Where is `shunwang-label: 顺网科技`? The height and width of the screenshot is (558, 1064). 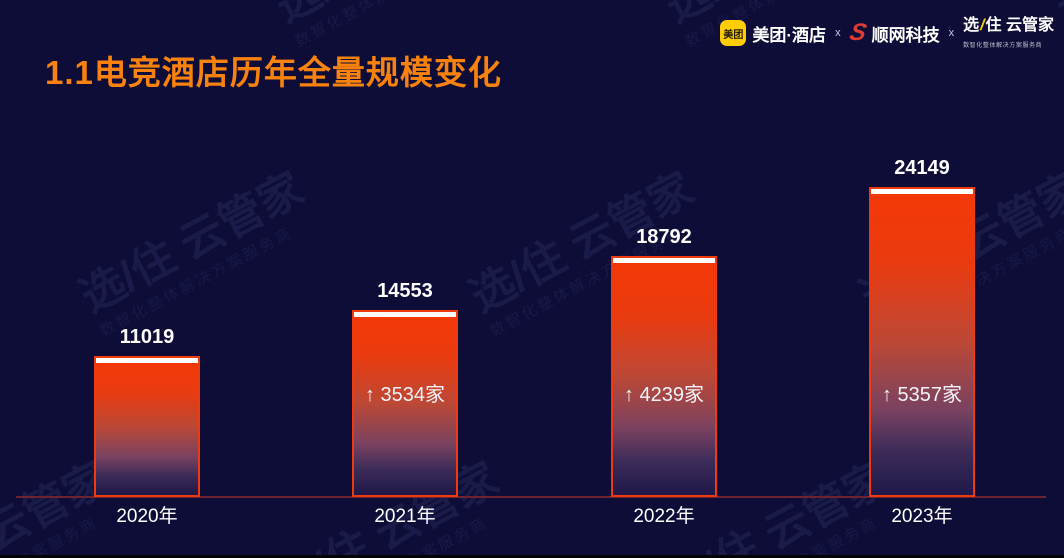
shunwang-label: 顺网科技 is located at coordinates (905, 35).